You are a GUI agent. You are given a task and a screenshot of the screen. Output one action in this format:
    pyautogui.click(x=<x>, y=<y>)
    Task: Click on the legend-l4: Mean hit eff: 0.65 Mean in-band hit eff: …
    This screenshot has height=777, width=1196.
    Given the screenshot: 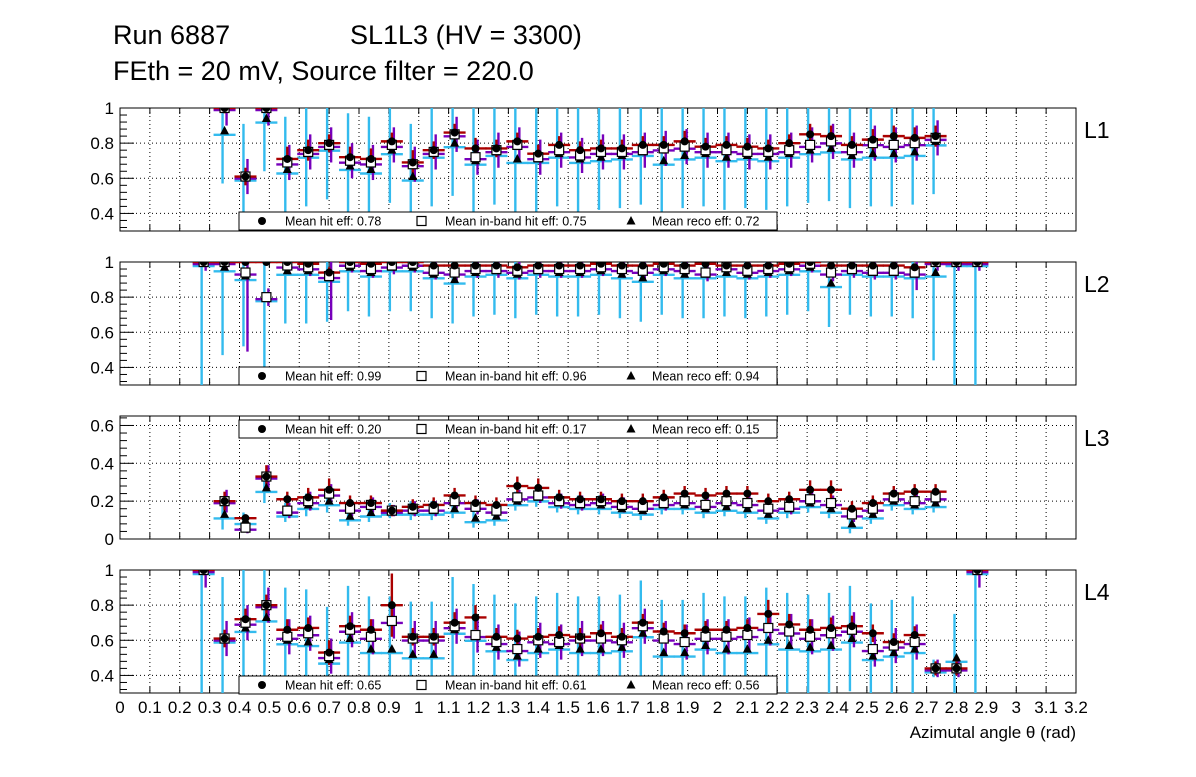 What is the action you would take?
    pyautogui.click(x=508, y=685)
    